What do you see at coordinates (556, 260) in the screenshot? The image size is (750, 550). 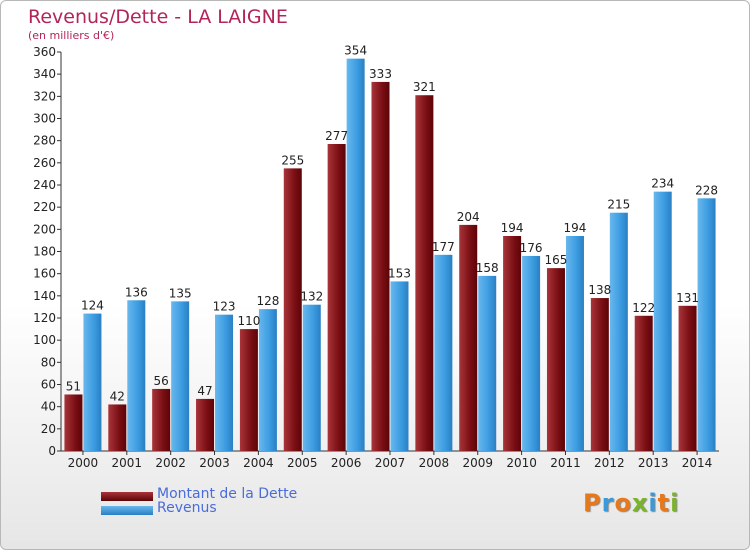 I see `data-label: 165` at bounding box center [556, 260].